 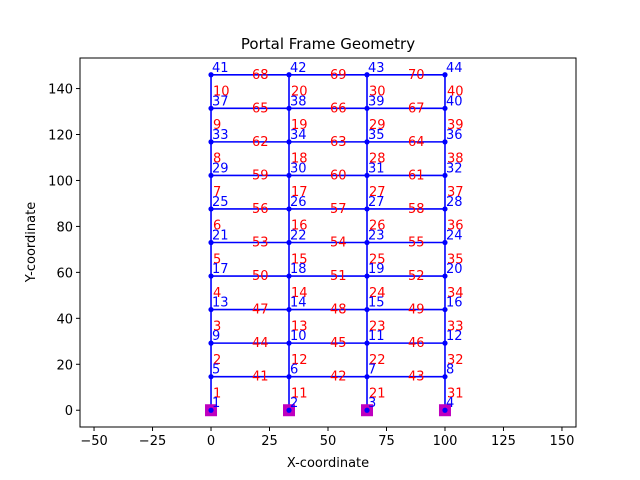 What do you see at coordinates (376, 336) in the screenshot?
I see `node-label-11: 11` at bounding box center [376, 336].